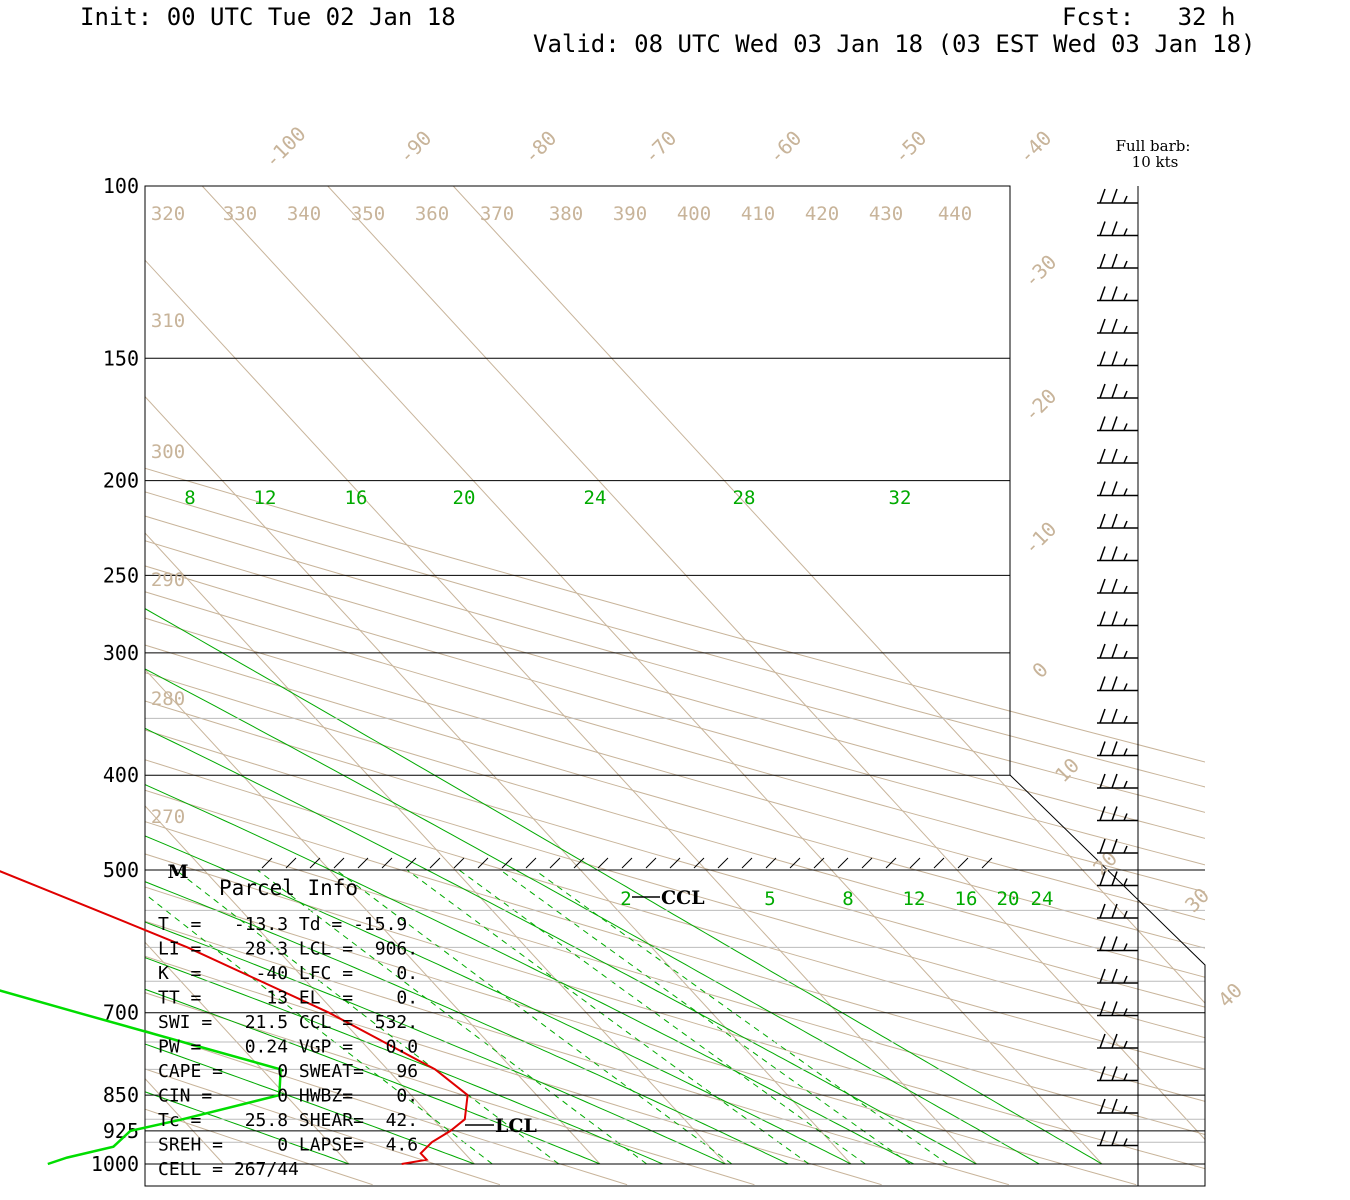 The width and height of the screenshot is (1350, 1200). What do you see at coordinates (288, 888) in the screenshot?
I see `parcel-info-title: Parcel Info` at bounding box center [288, 888].